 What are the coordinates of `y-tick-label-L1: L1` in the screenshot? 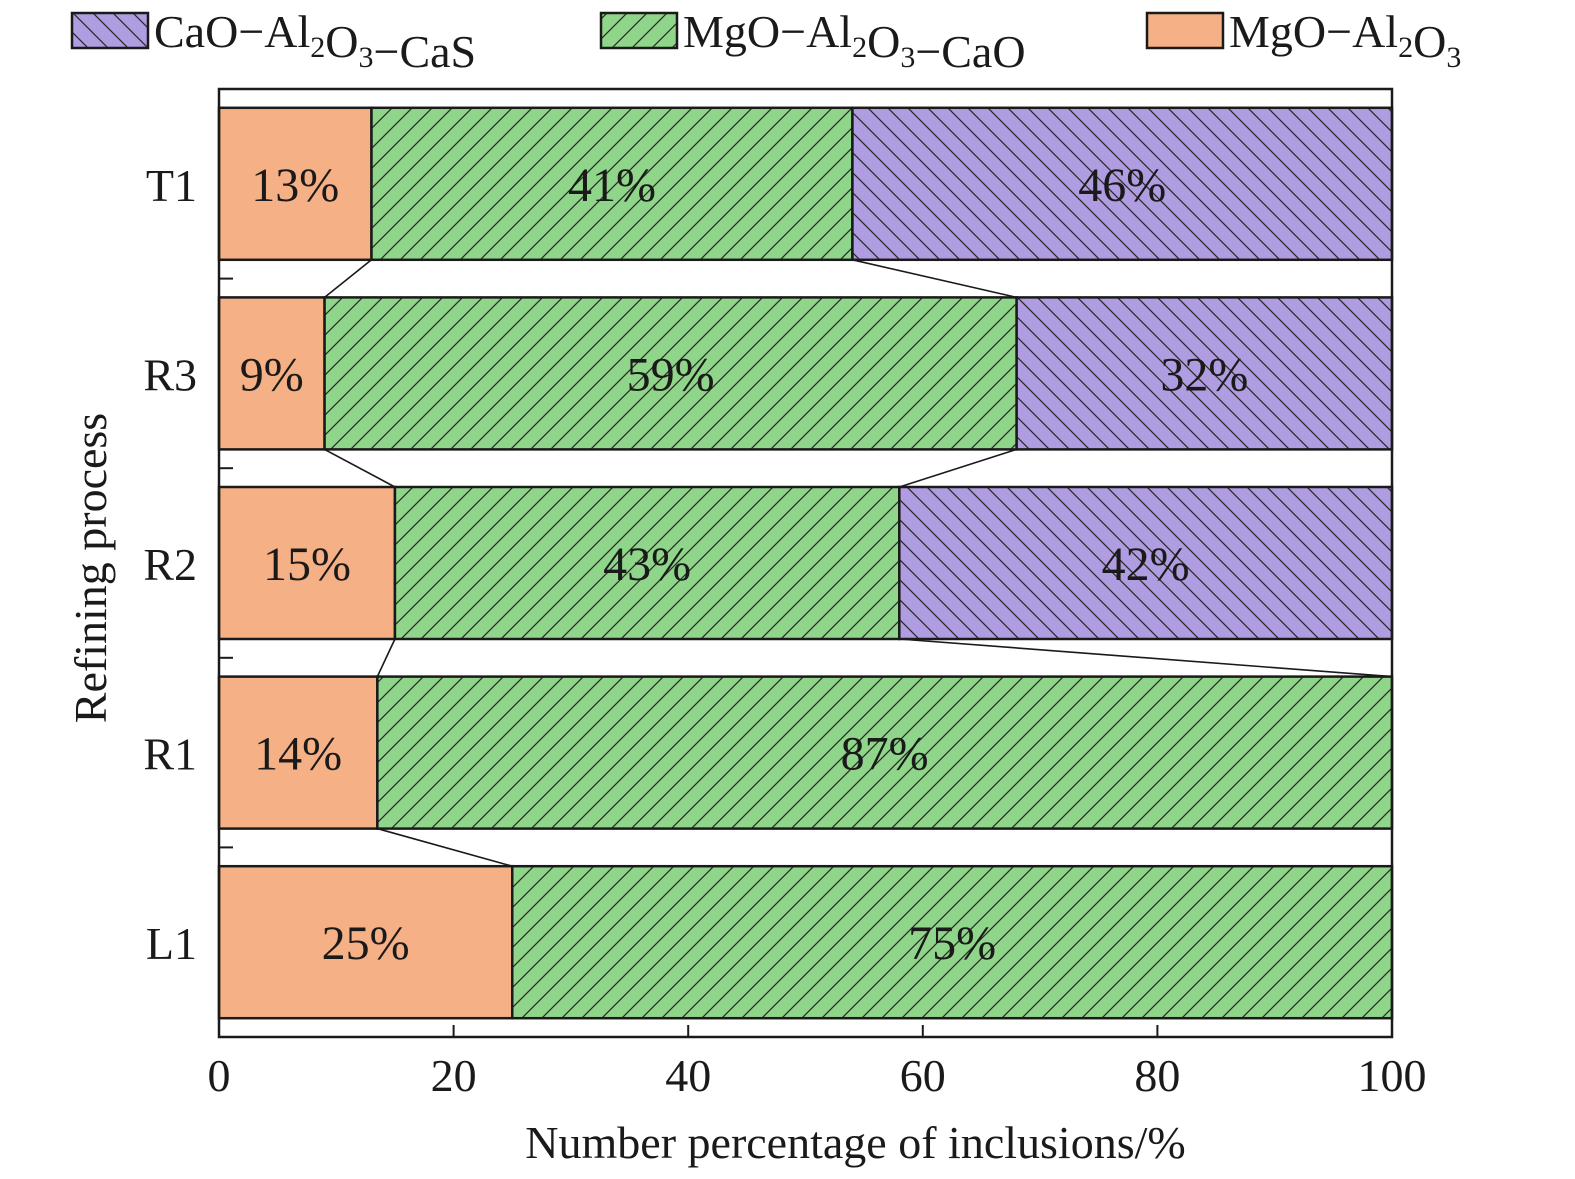 It's located at (171, 943).